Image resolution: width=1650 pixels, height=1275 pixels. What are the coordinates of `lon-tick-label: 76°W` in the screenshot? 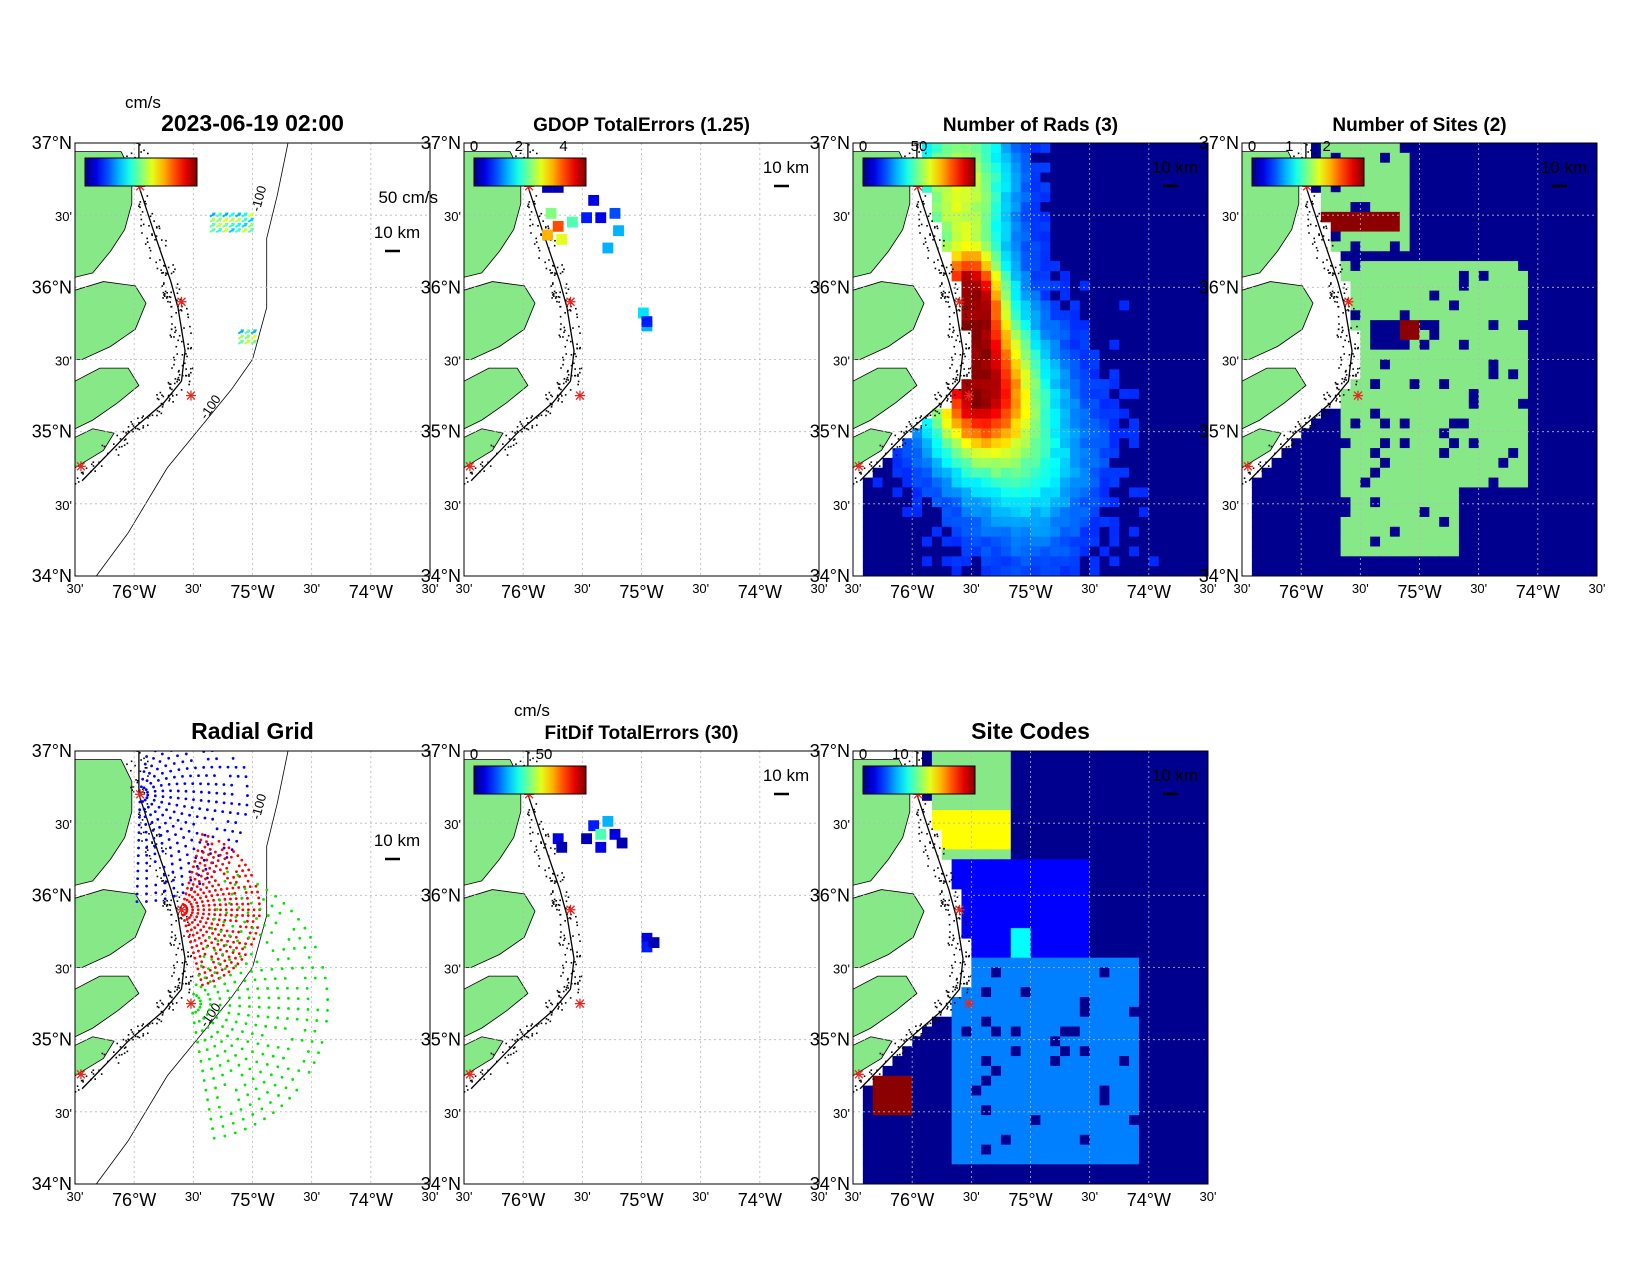 It's located at (523, 592).